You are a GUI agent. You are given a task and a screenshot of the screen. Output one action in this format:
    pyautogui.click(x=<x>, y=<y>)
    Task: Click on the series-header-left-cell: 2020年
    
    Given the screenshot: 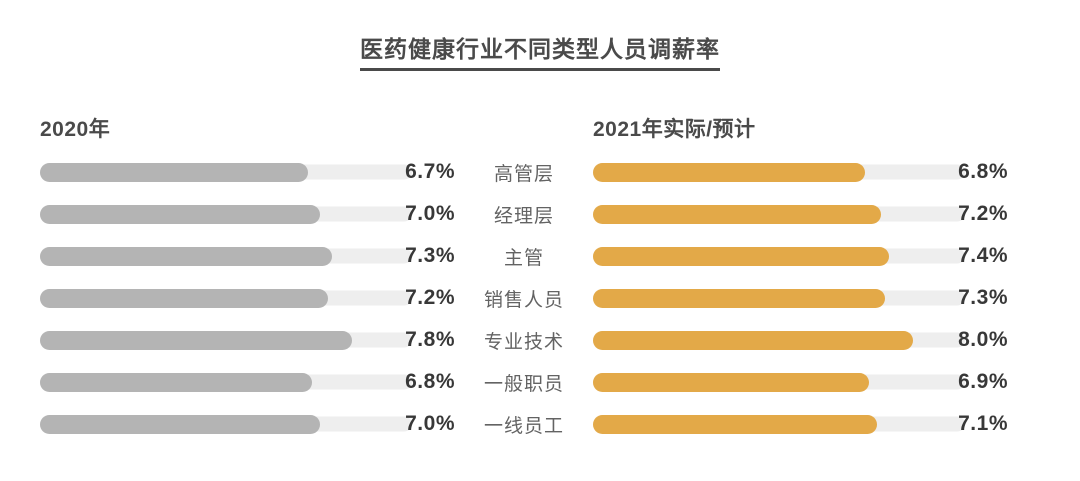 What is the action you would take?
    pyautogui.click(x=247, y=128)
    